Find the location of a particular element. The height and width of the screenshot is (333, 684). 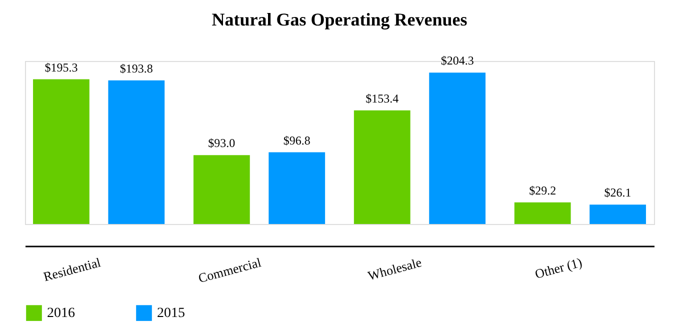

legend-label: 2015 is located at coordinates (171, 314).